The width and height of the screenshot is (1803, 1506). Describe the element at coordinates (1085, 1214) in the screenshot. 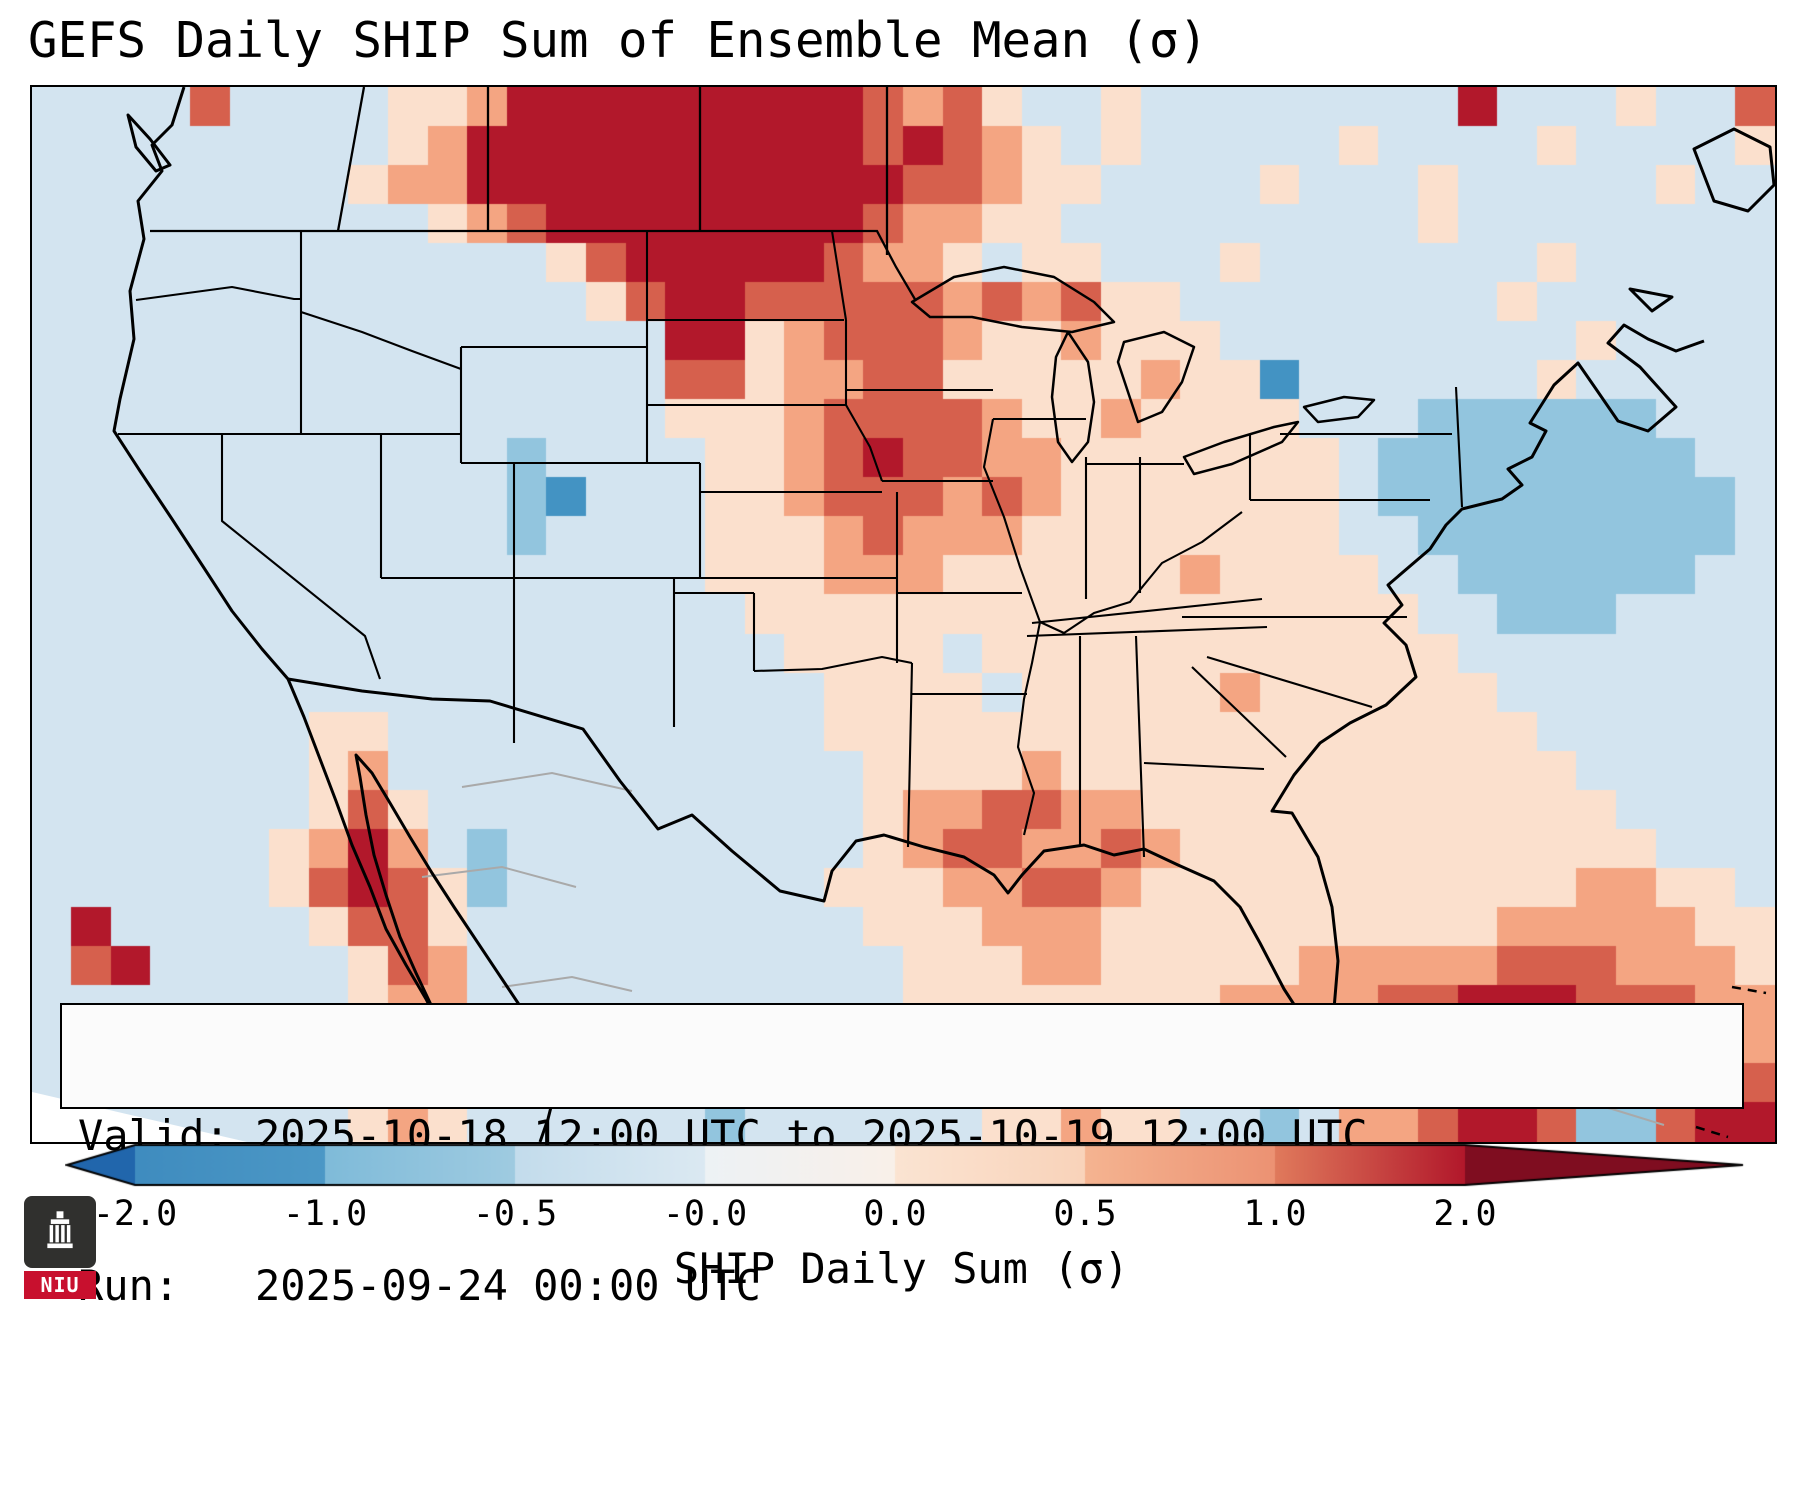

I see `colorbar-tick: 0.5` at that location.